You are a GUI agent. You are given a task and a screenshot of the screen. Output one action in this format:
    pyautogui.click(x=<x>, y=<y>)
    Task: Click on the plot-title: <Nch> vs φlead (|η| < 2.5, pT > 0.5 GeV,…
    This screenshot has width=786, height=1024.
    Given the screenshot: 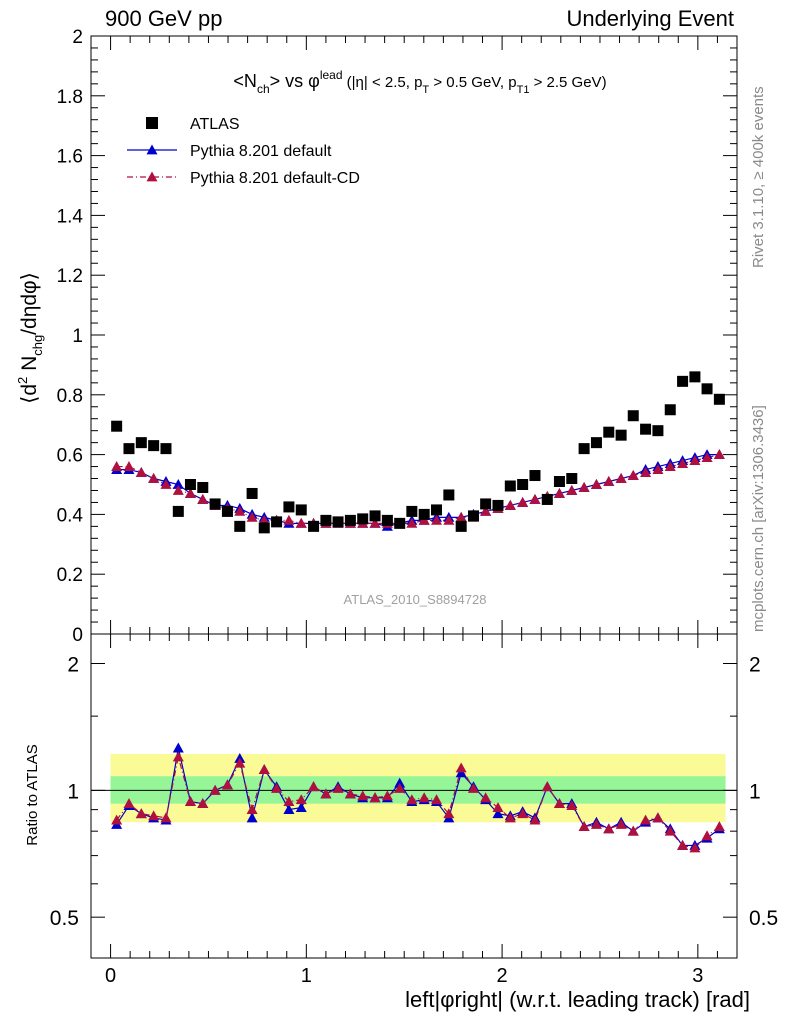 What is the action you would take?
    pyautogui.click(x=419, y=82)
    